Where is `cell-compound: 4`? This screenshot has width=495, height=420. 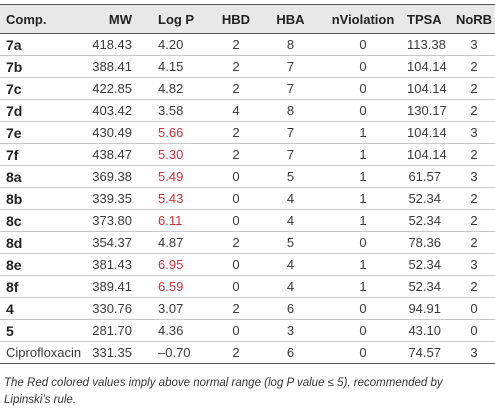
cell-compound: 4 is located at coordinates (10, 308).